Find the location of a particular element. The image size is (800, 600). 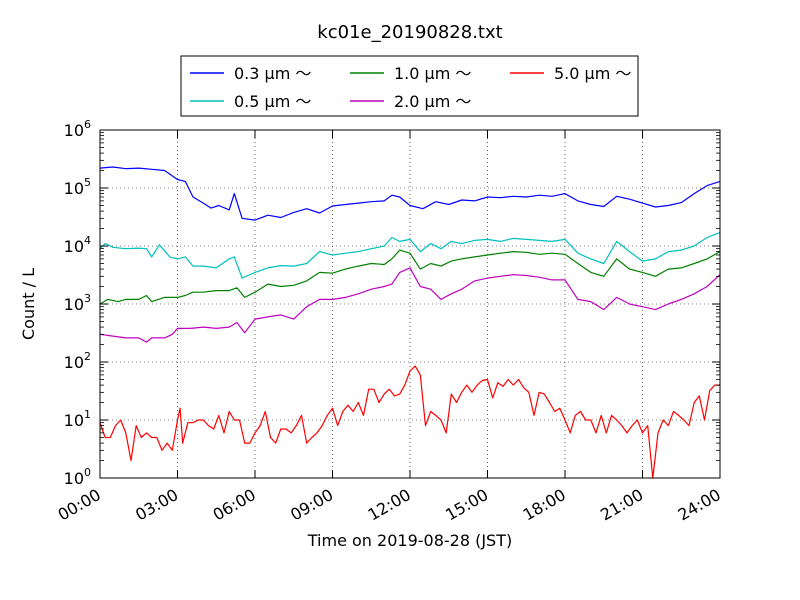

x-tick-label: 24:00 is located at coordinates (699, 505).